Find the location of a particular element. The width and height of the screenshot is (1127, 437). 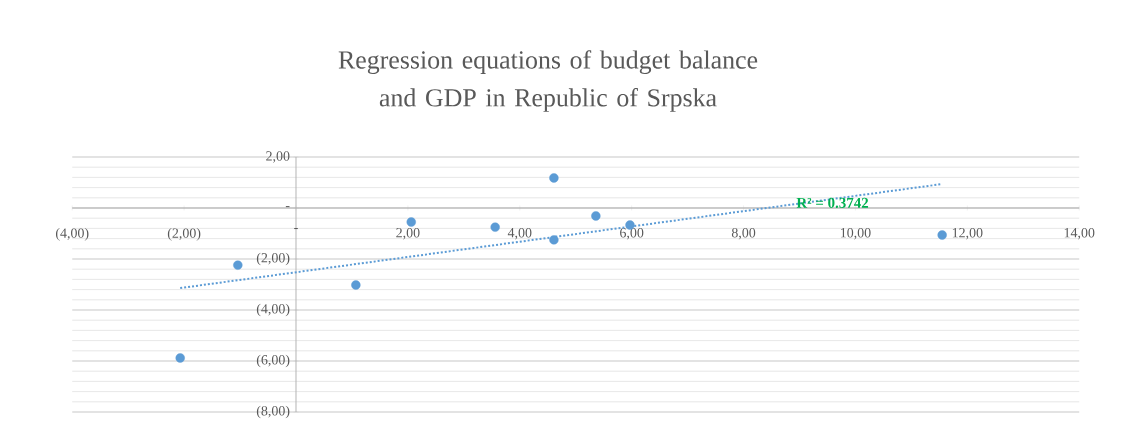

x-tick-label: 6,00 is located at coordinates (632, 234).